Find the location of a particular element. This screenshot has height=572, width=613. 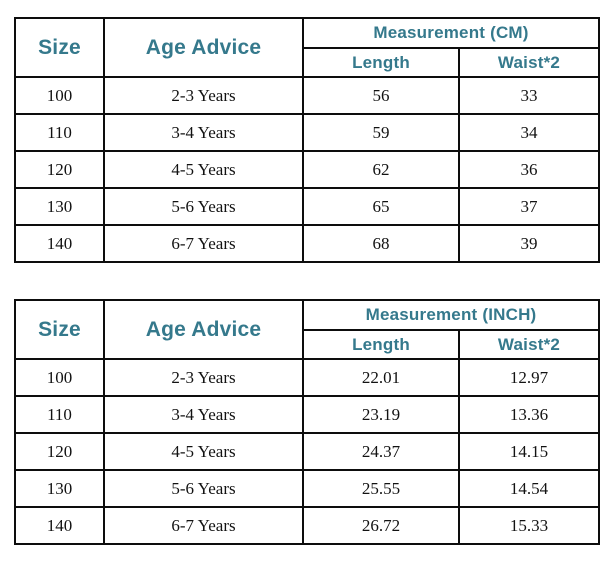

length-cell: 65 is located at coordinates (381, 206).